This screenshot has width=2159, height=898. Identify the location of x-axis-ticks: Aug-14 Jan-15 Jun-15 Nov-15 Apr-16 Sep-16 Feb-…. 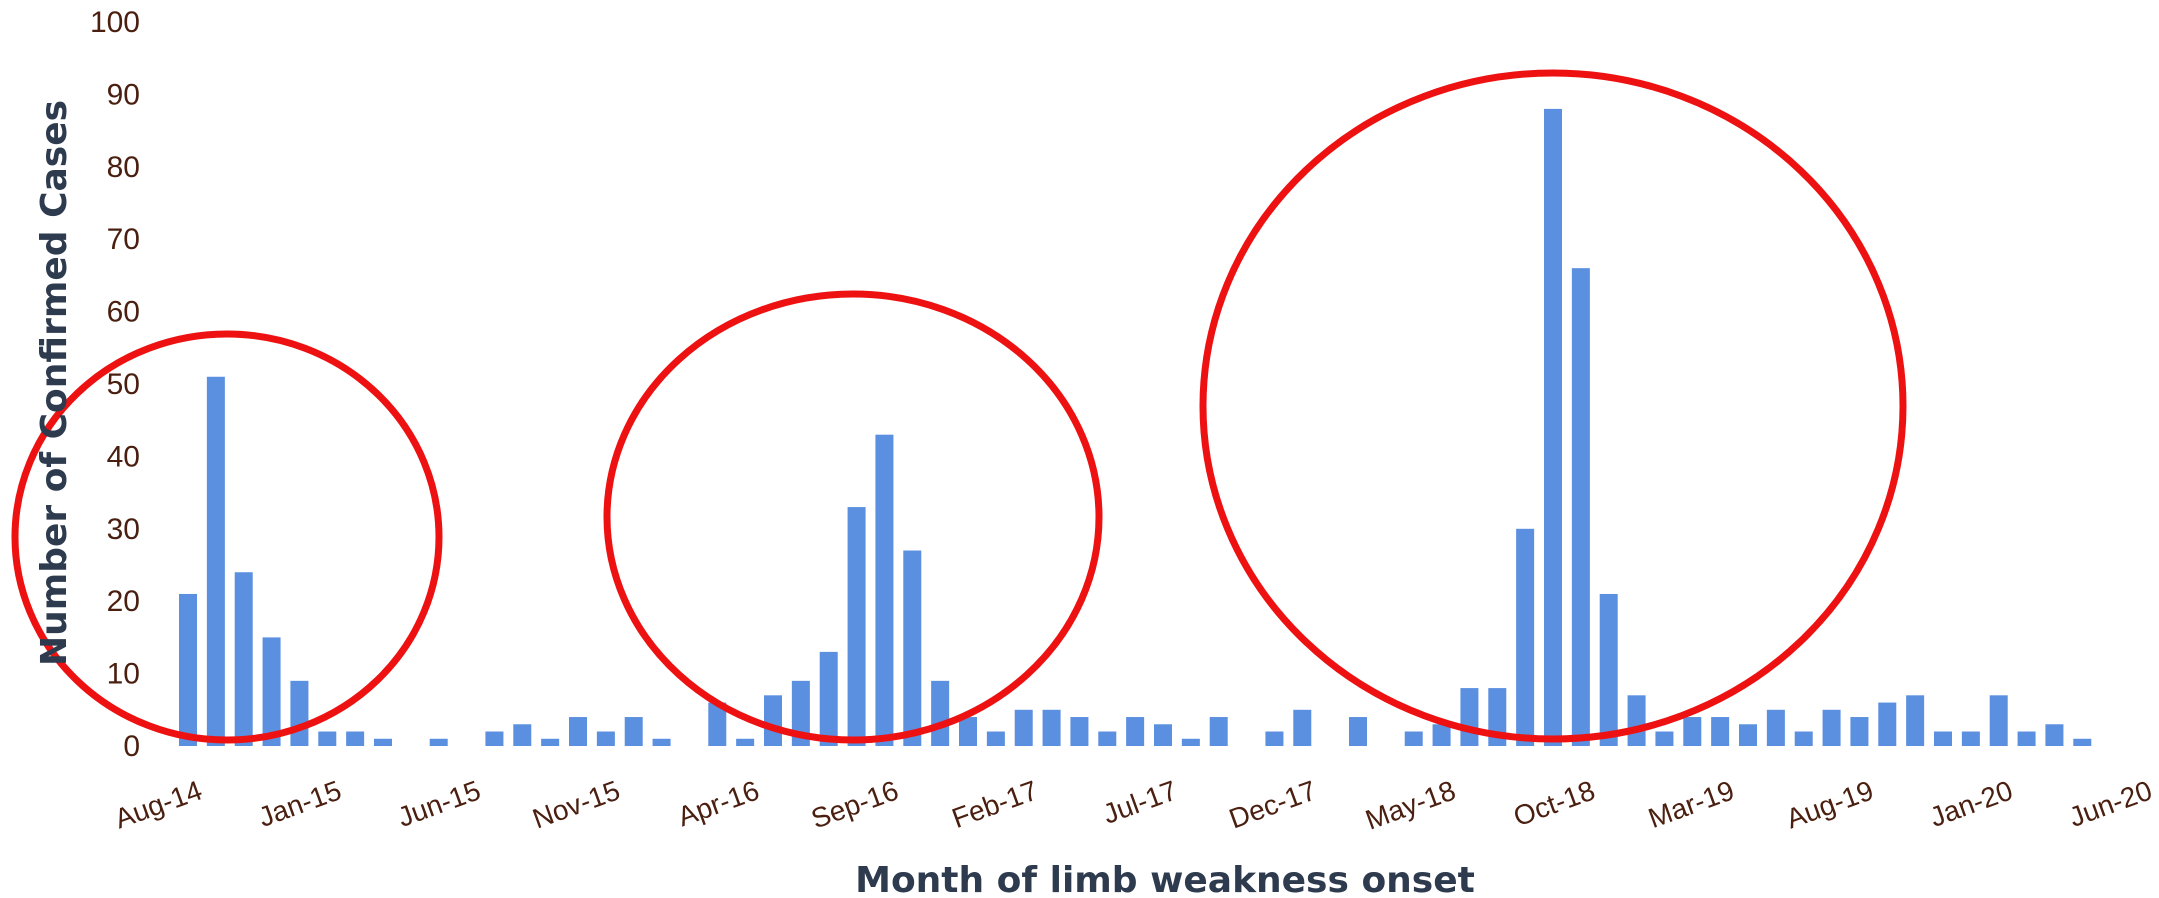
(1133, 805).